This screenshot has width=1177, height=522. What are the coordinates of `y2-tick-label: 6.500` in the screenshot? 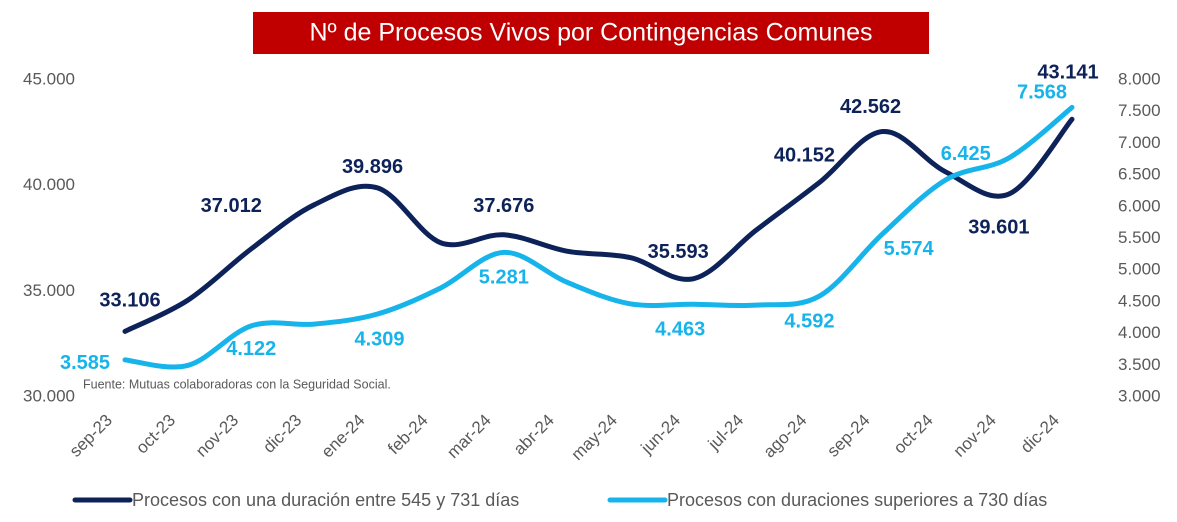 It's located at (1139, 174).